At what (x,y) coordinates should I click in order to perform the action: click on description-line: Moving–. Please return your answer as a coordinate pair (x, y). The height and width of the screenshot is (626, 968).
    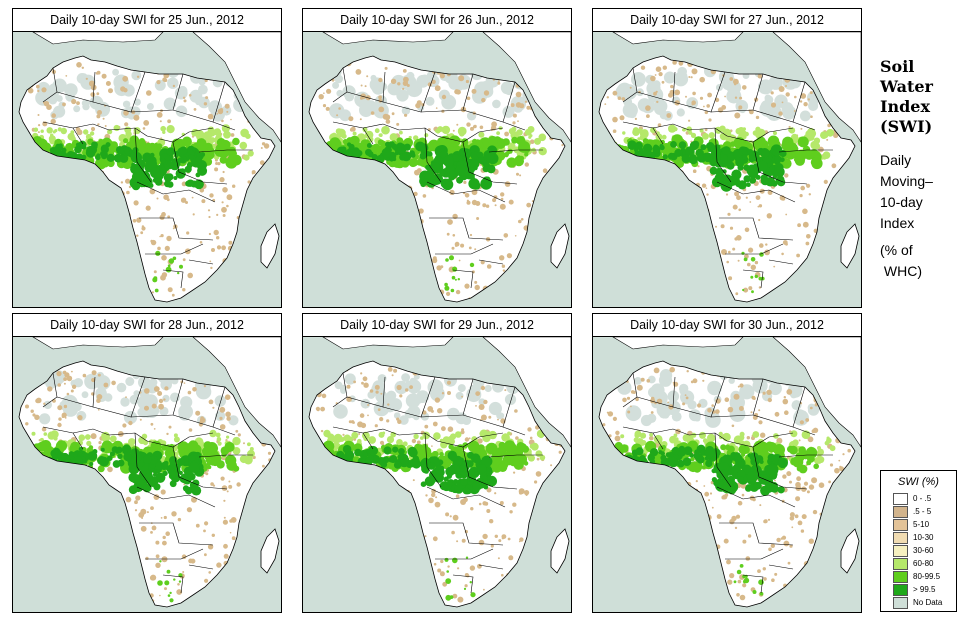
    Looking at the image, I should click on (906, 181).